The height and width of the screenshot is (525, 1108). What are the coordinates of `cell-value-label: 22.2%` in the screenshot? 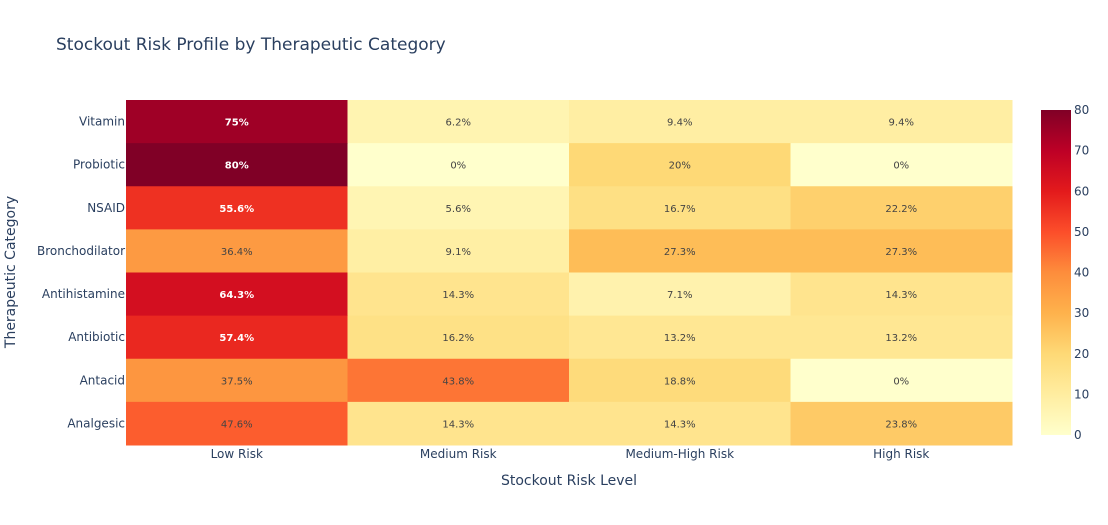 It's located at (901, 209).